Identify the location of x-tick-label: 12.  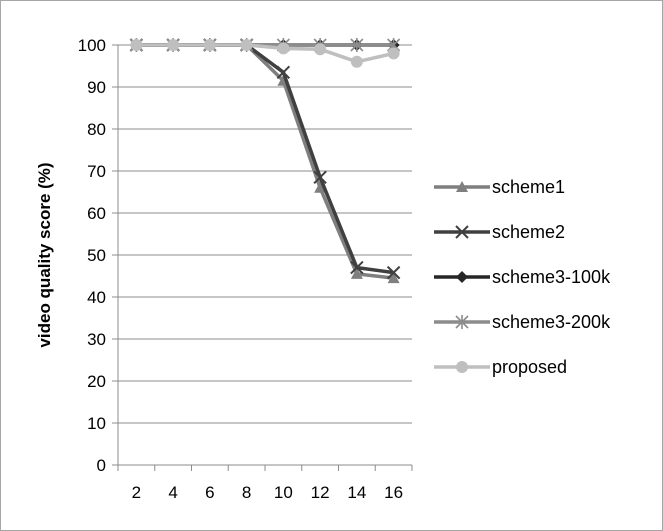
(320, 492).